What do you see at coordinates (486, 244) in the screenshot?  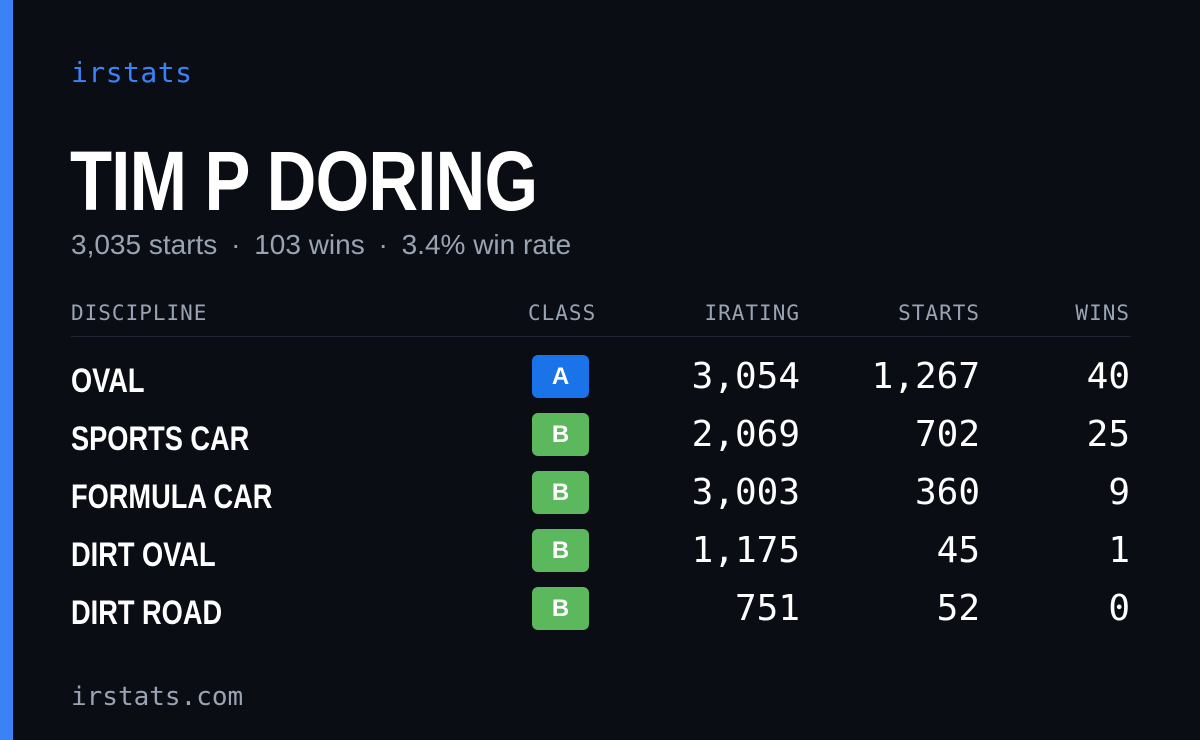 I see `summary-win-rate: 3.4% win rate` at bounding box center [486, 244].